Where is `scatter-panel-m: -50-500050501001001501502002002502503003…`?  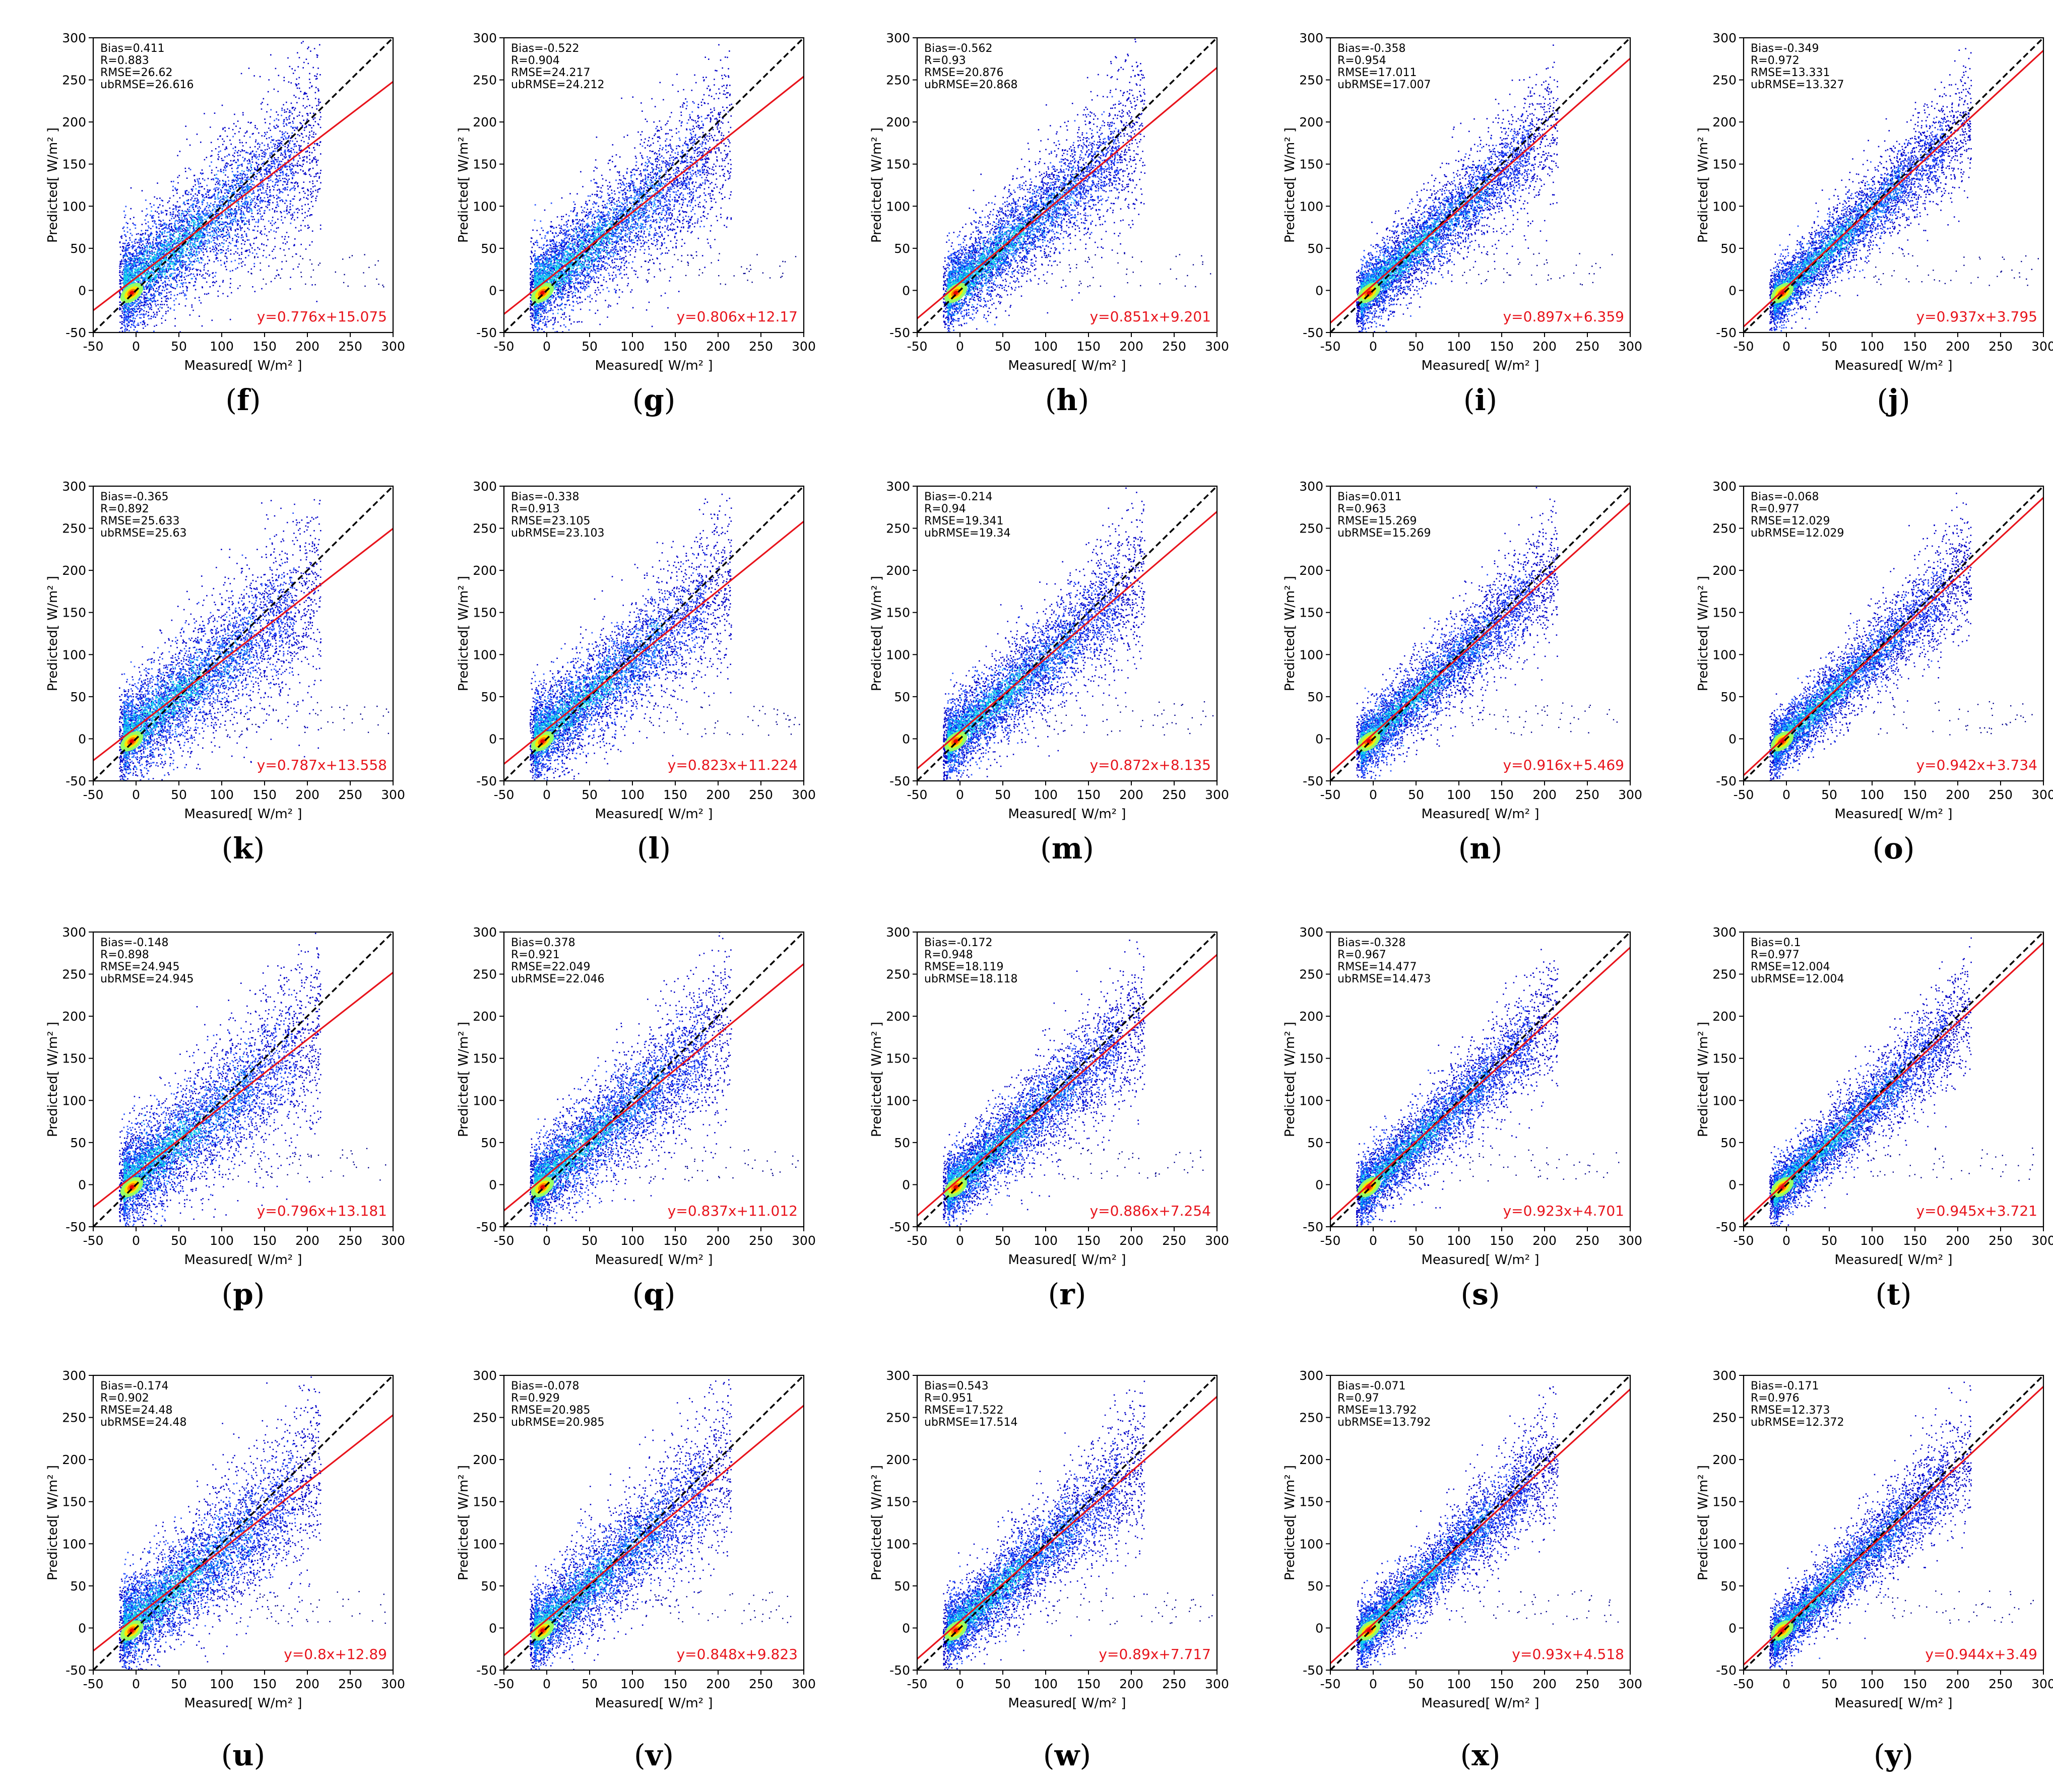 scatter-panel-m: -50-500050501001001501502002002502503003… is located at coordinates (1047, 656).